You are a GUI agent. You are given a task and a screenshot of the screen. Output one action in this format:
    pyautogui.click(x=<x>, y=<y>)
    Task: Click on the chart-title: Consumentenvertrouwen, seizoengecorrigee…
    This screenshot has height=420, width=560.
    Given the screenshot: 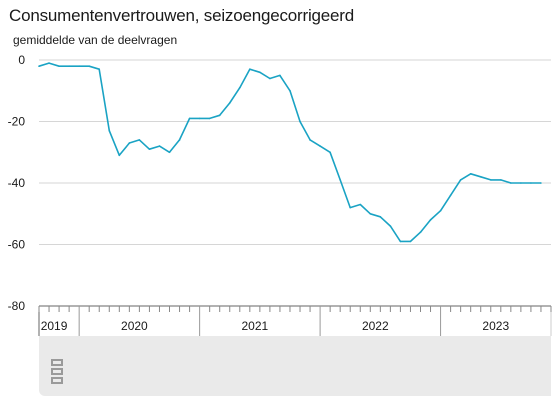 What is the action you would take?
    pyautogui.click(x=182, y=15)
    